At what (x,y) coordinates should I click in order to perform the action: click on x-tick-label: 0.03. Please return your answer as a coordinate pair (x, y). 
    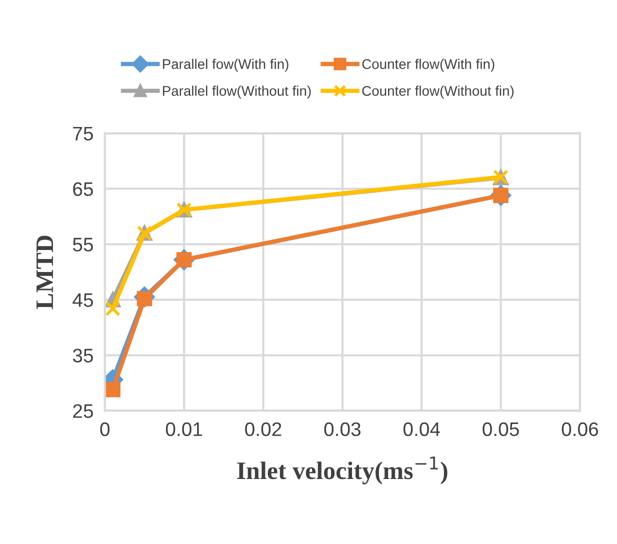
    Looking at the image, I should click on (342, 429).